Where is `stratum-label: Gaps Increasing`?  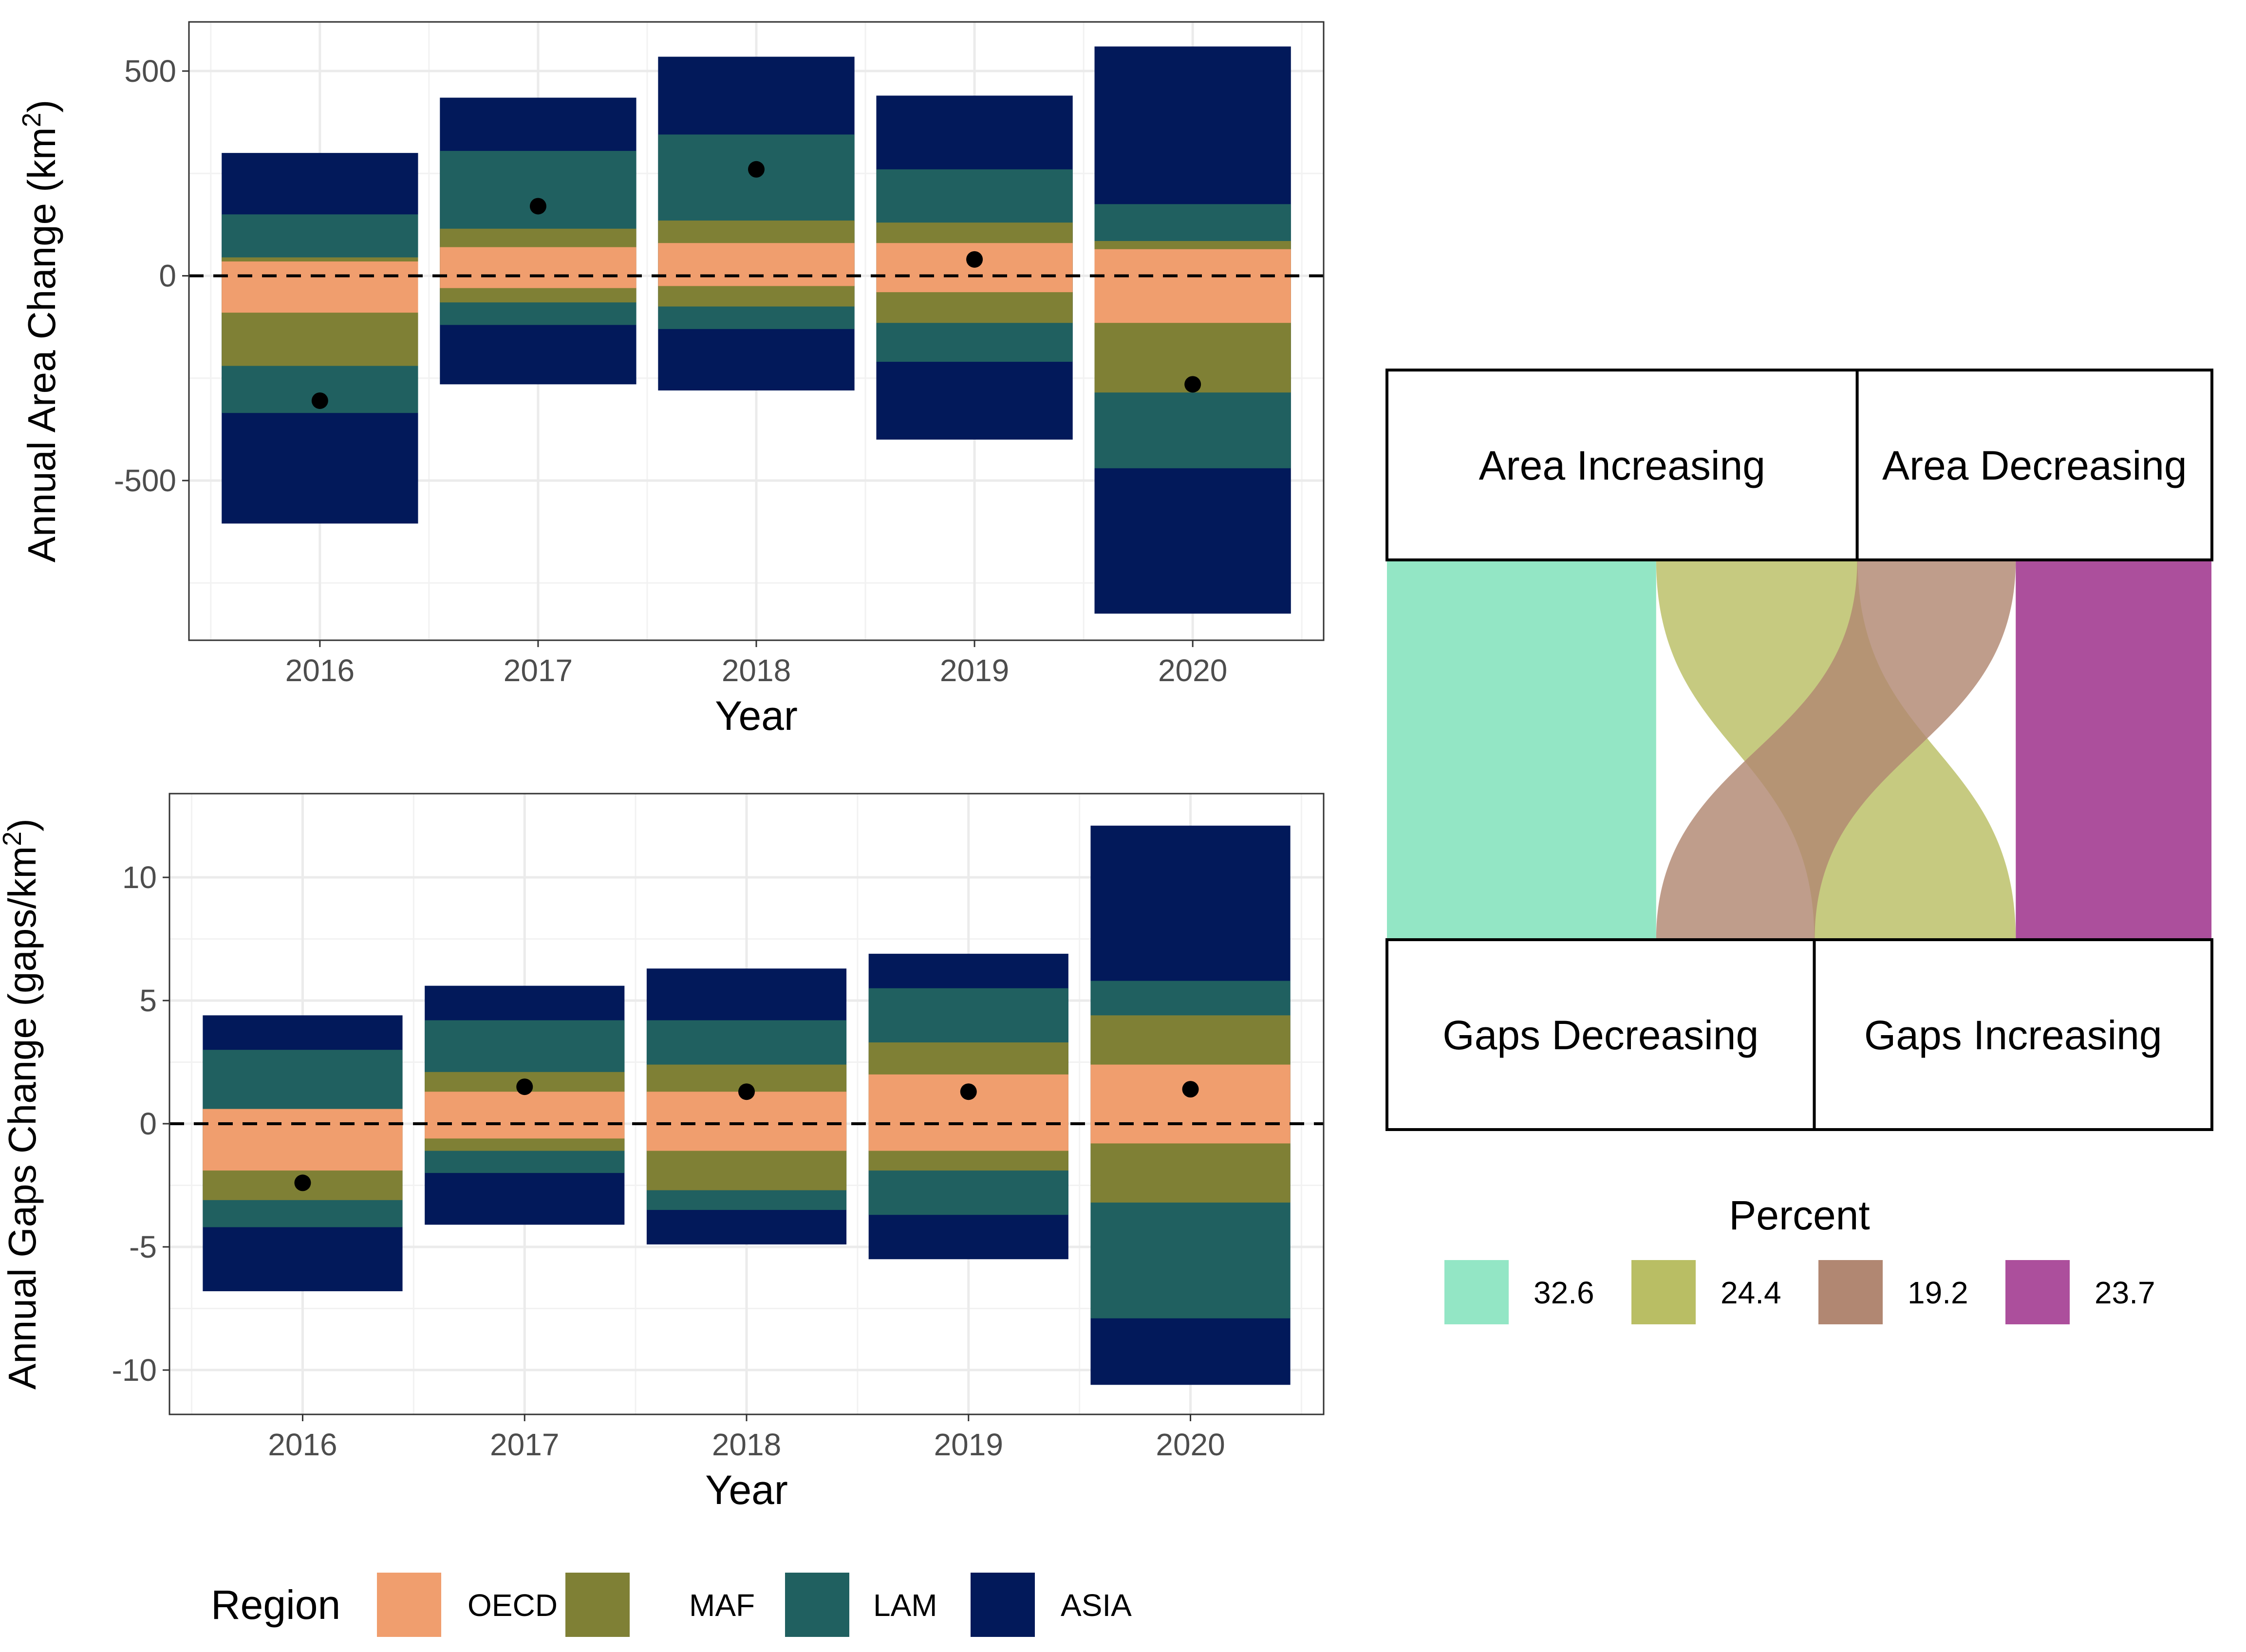 stratum-label: Gaps Increasing is located at coordinates (2013, 1035).